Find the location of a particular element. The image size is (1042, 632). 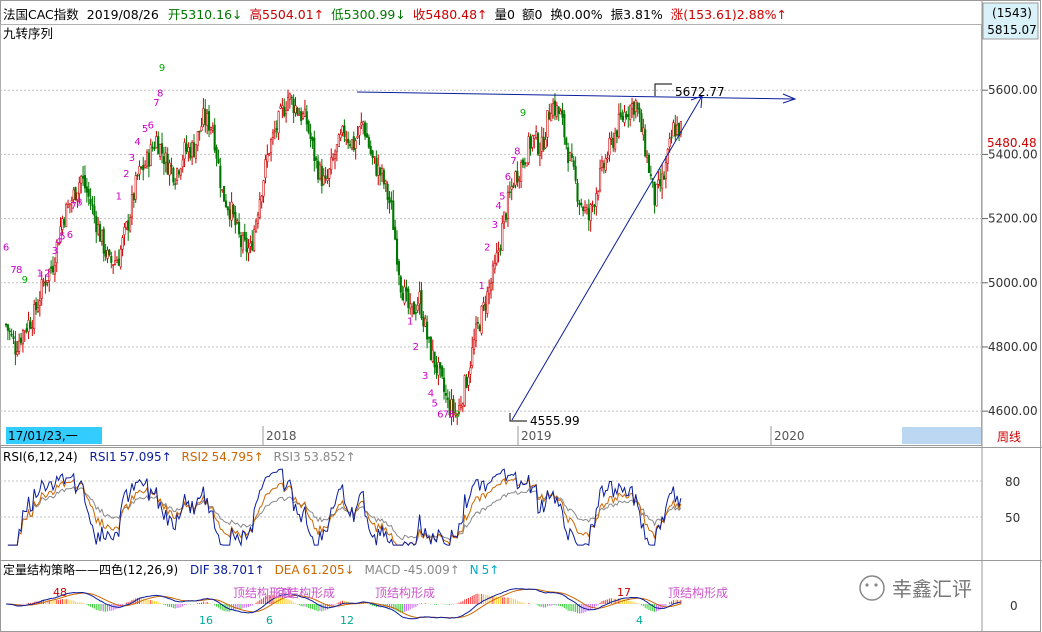

macd-count: 17 is located at coordinates (624, 592).